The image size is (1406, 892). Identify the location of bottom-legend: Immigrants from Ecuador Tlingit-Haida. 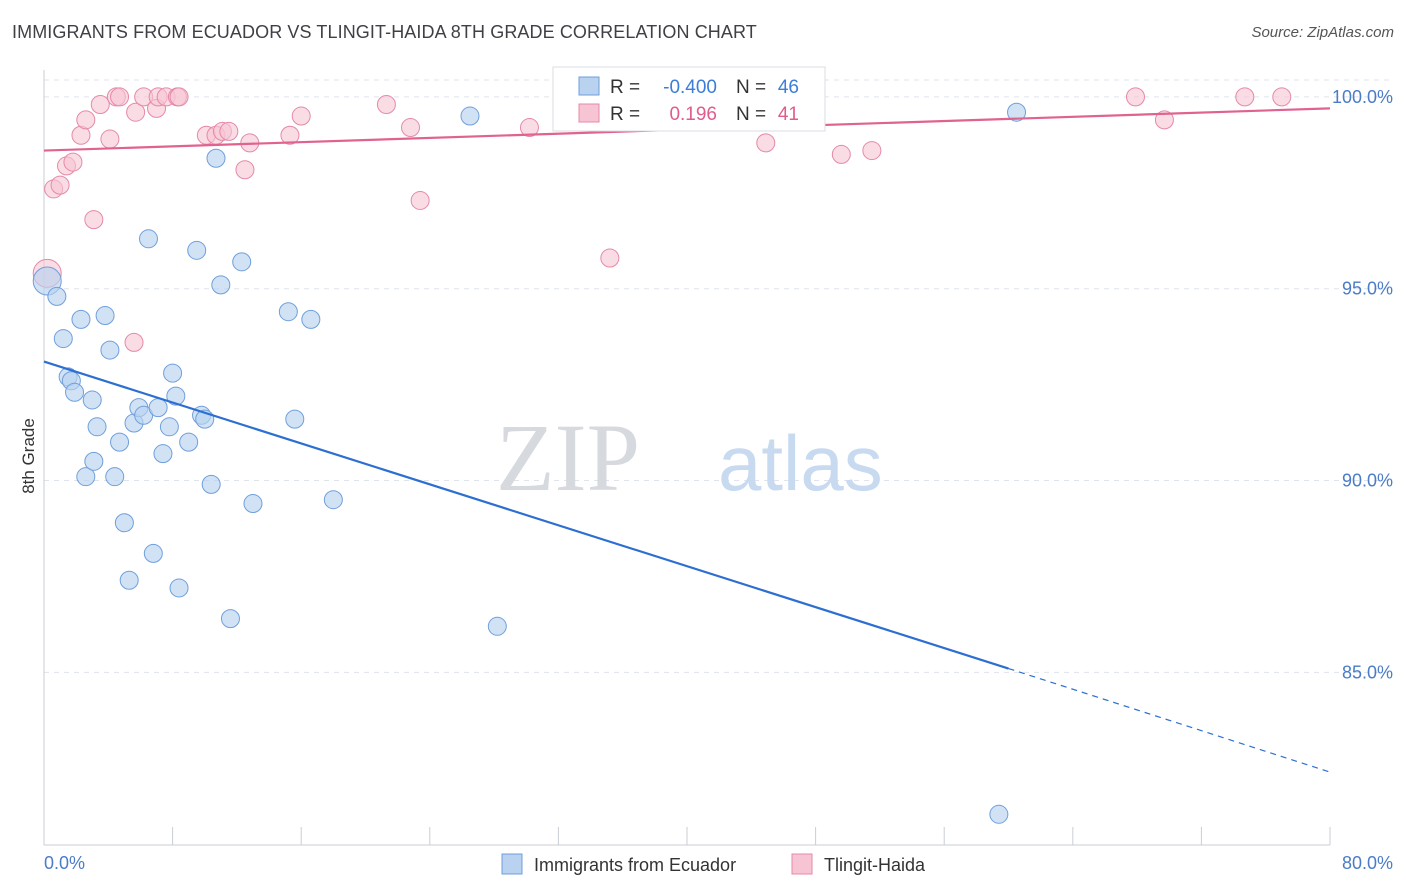
(713, 864).